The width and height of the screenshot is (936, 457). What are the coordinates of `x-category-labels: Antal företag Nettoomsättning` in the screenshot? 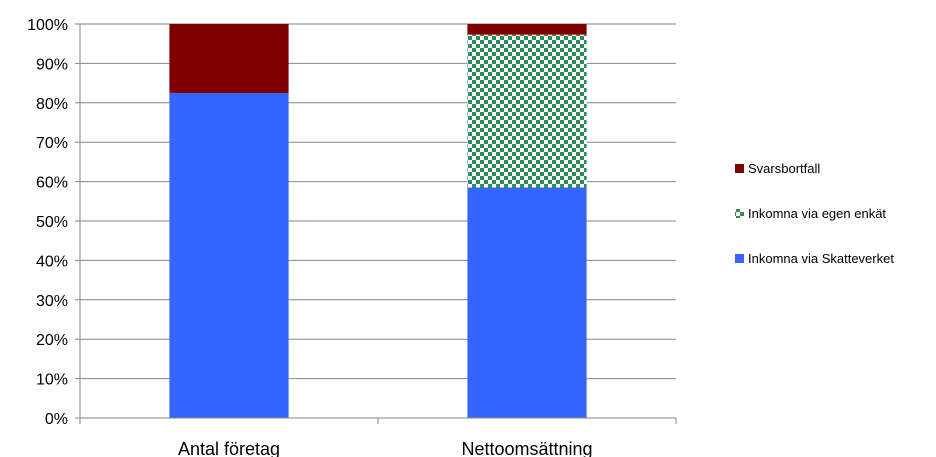 It's located at (385, 448).